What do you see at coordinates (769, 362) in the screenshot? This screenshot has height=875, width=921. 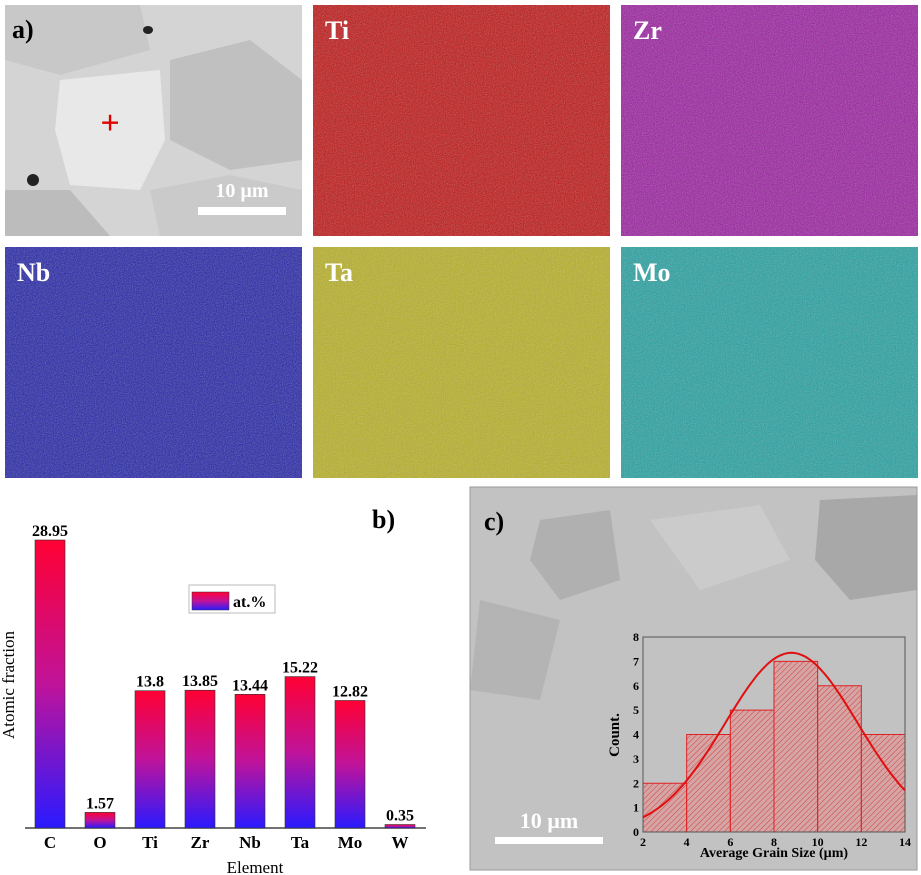 I see `eds-map-mo: Mo` at bounding box center [769, 362].